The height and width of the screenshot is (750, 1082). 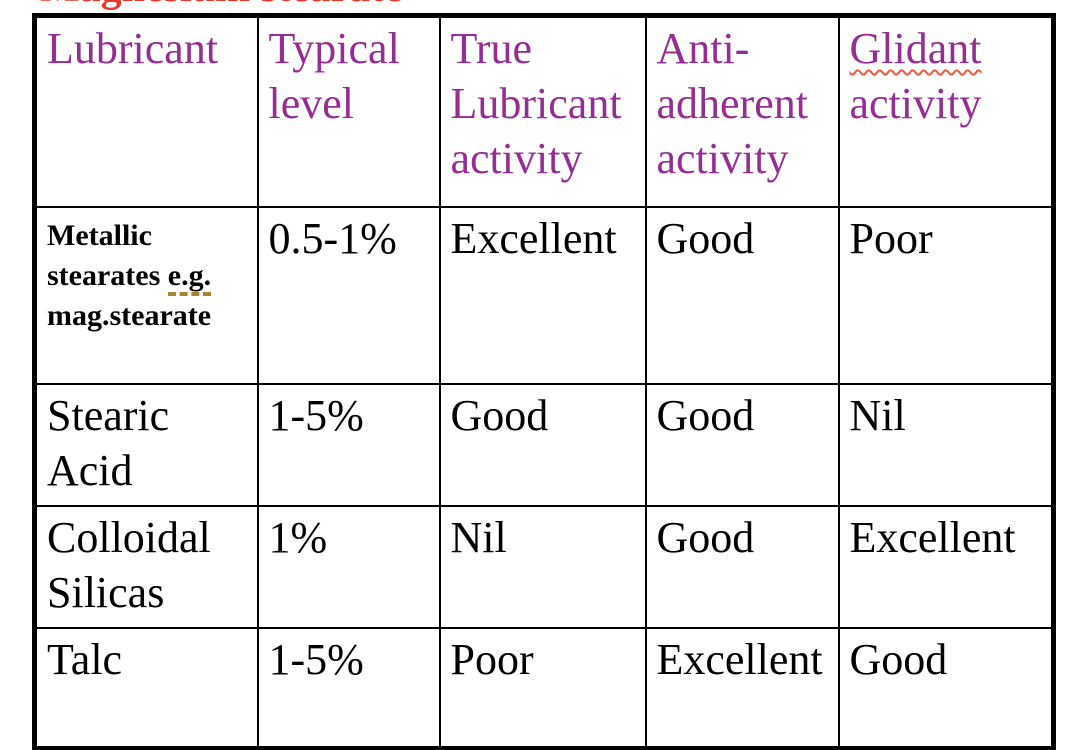 I want to click on clipped-red-title: Magnesium stearate, so click(x=340, y=5).